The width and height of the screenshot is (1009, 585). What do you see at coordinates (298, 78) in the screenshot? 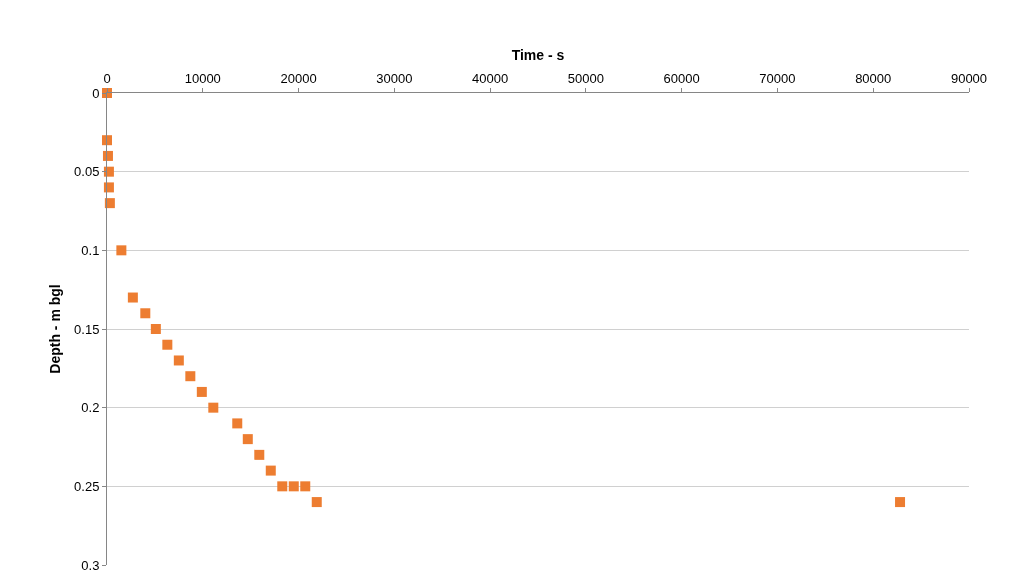
I see `x-tick-label: 20000` at bounding box center [298, 78].